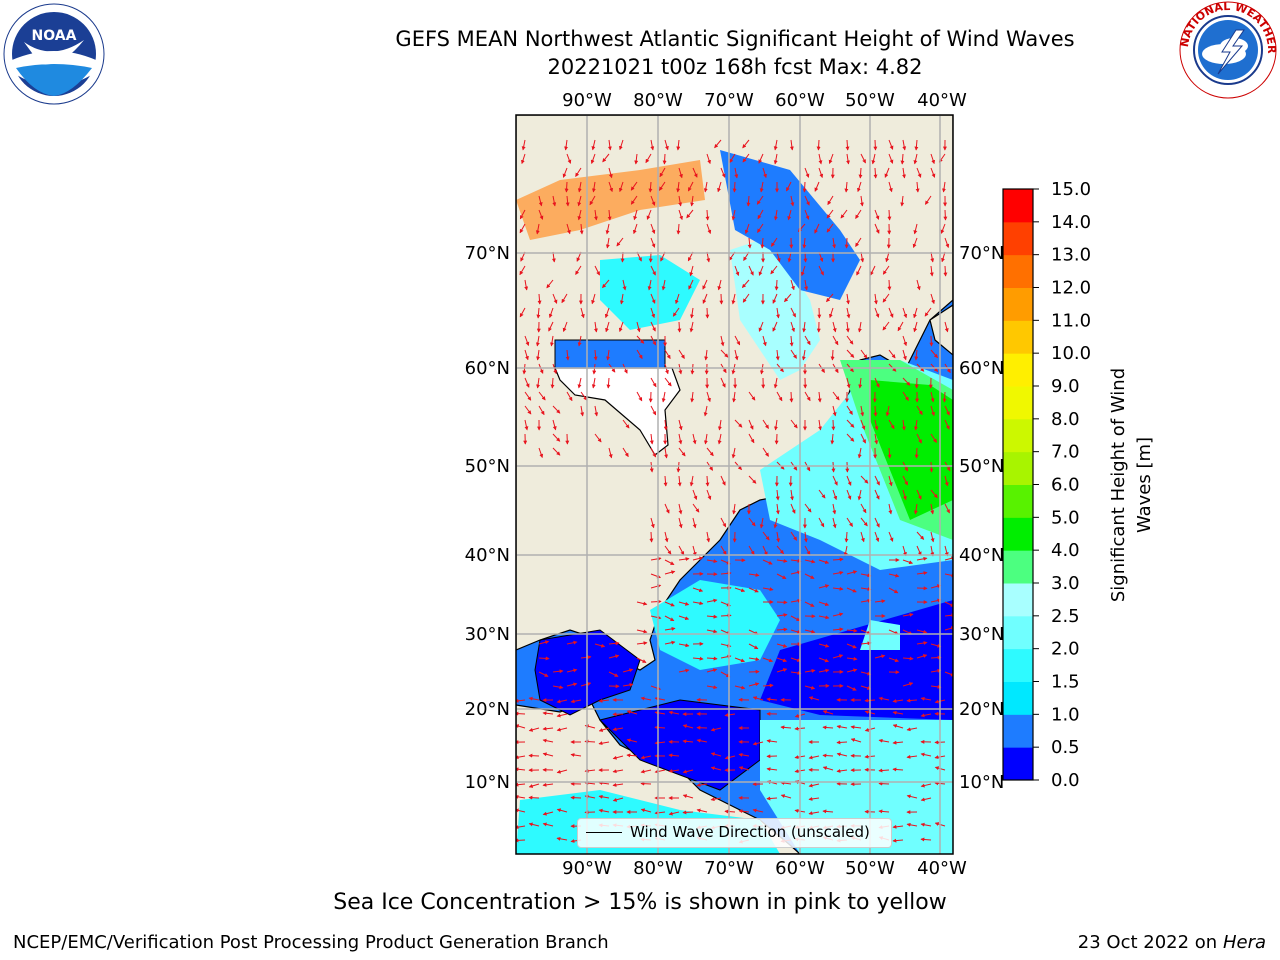 The height and width of the screenshot is (960, 1280). Describe the element at coordinates (1065, 747) in the screenshot. I see `colorbar-tick-label: 0.5` at that location.